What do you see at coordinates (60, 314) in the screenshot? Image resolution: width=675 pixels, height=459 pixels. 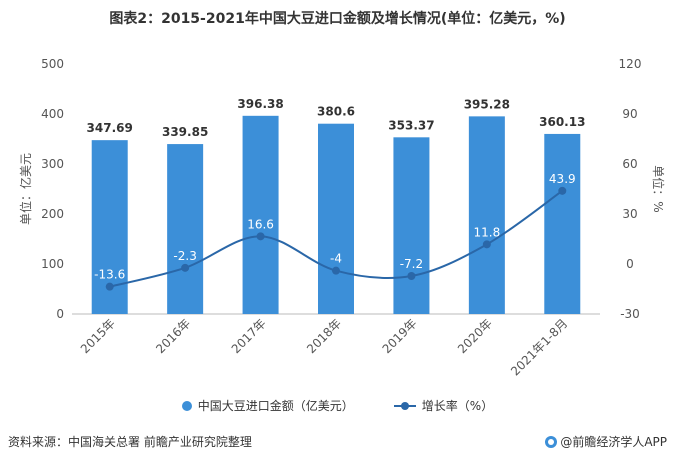 I see `y-tick-label: 0` at bounding box center [60, 314].